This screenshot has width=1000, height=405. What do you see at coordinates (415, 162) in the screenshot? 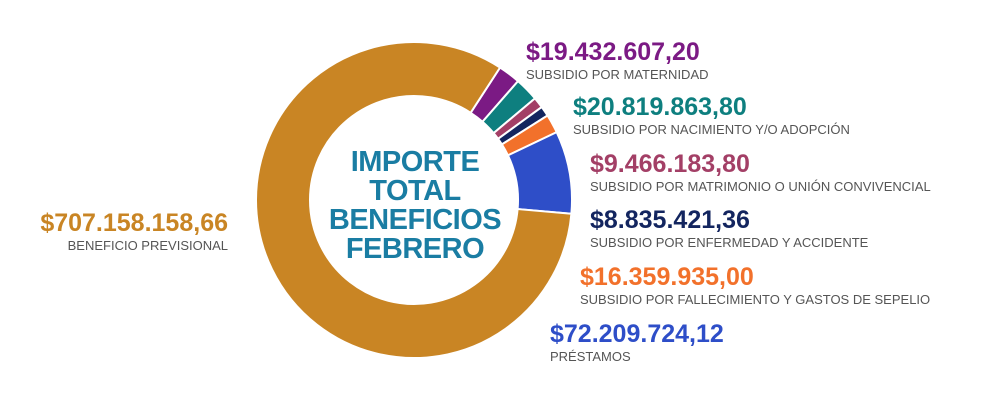
I see `center-title-line-1: IMPORTE` at bounding box center [415, 162].